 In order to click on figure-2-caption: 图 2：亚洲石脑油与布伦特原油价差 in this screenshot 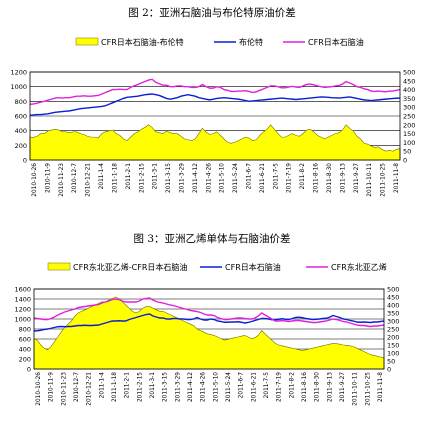, I will do `click(212, 13)`.